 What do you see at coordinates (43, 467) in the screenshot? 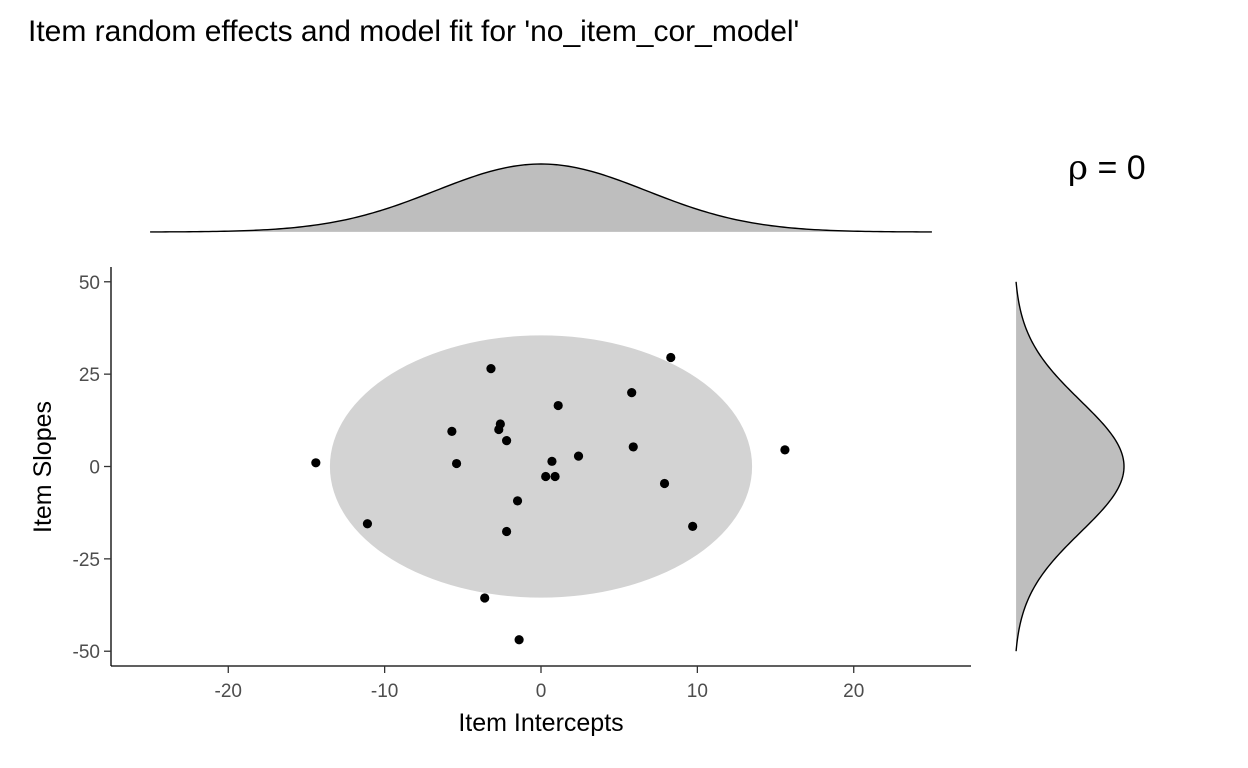
I see `y-axis-title: Item Slopes` at bounding box center [43, 467].